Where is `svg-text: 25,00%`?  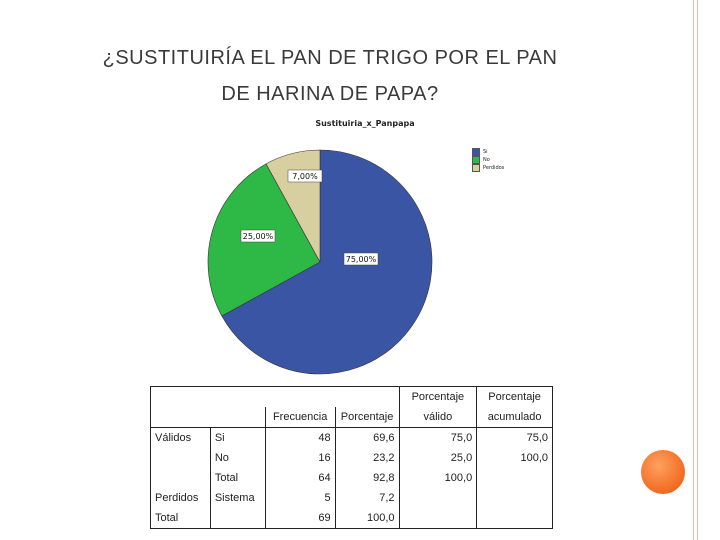 svg-text: 25,00% is located at coordinates (258, 236).